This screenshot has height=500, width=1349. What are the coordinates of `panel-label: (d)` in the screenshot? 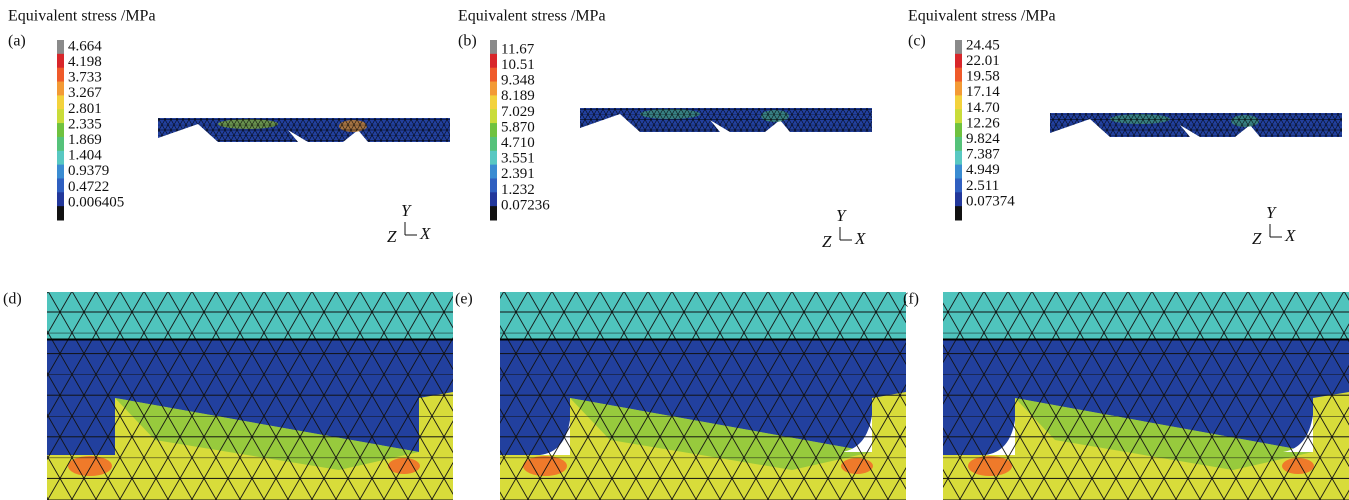 It's located at (12, 299).